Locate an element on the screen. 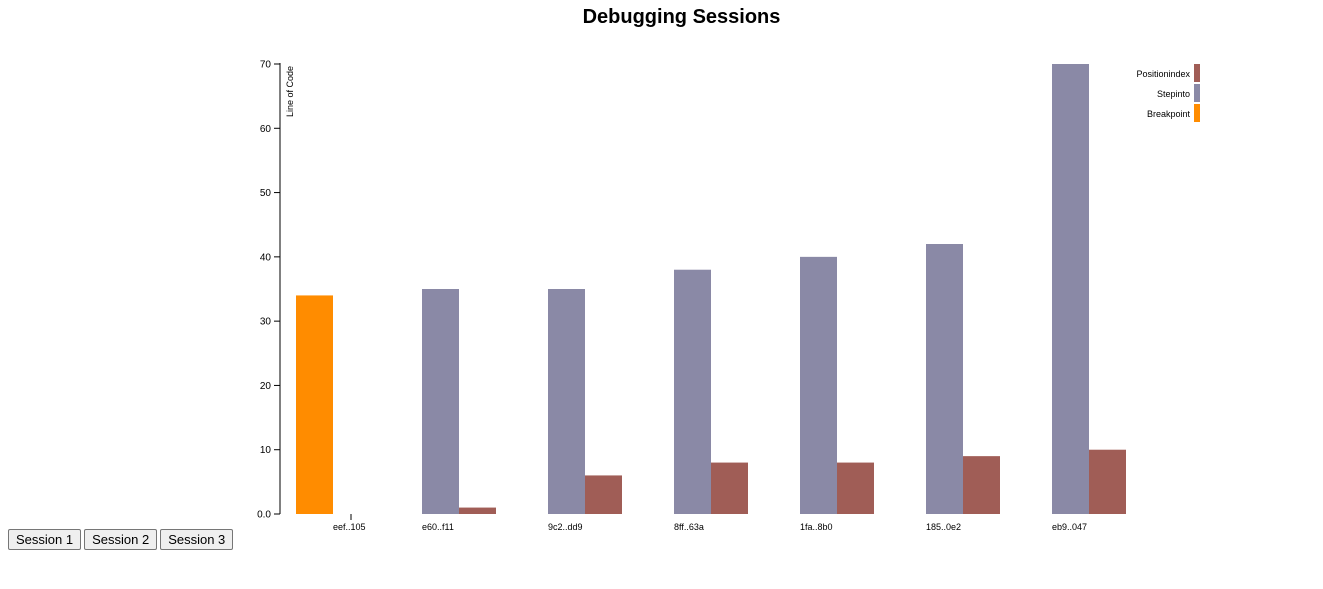 This screenshot has width=1323, height=589. y-axis-label: Line of Code is located at coordinates (290, 91).